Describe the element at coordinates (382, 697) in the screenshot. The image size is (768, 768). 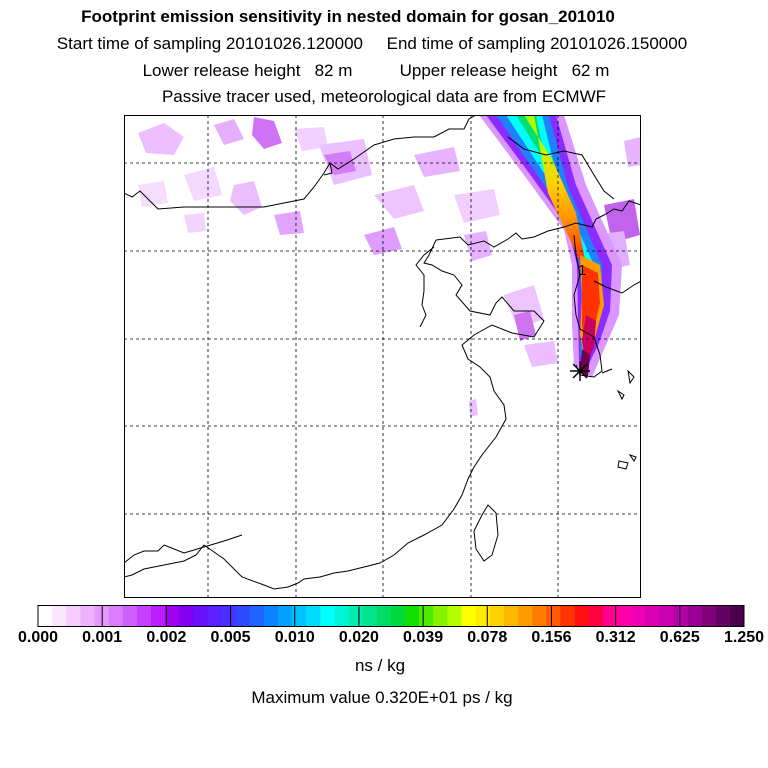
I see `maximum-value: Maximum value 0.320E+01 ps / kg` at that location.